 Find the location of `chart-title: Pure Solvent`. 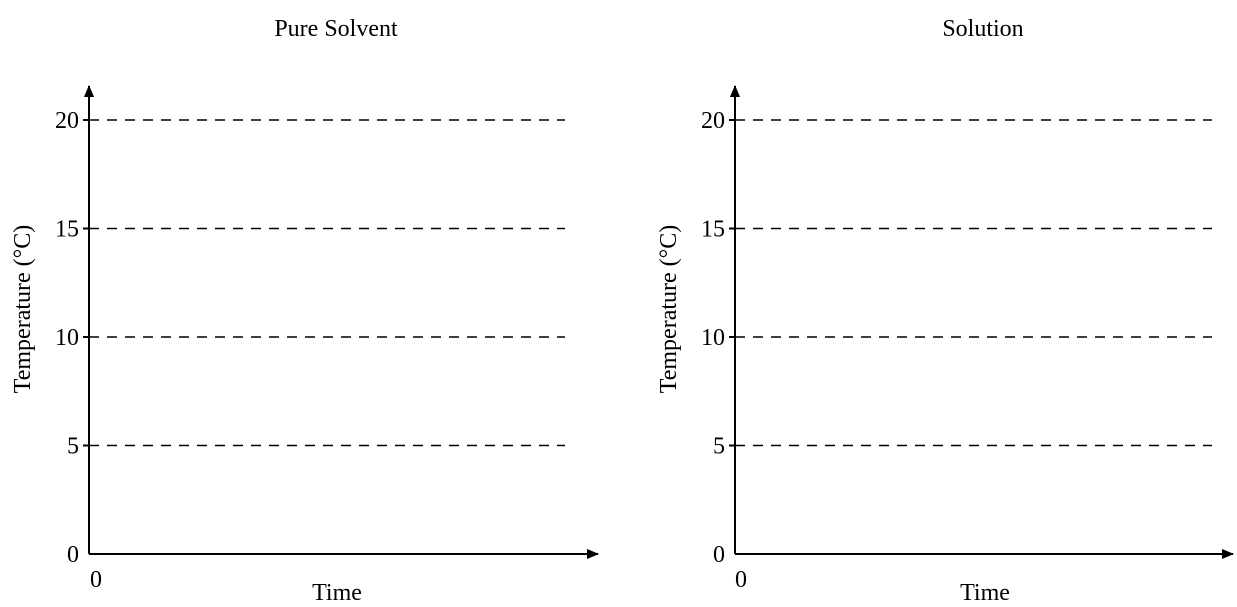

chart-title: Pure Solvent is located at coordinates (336, 29).